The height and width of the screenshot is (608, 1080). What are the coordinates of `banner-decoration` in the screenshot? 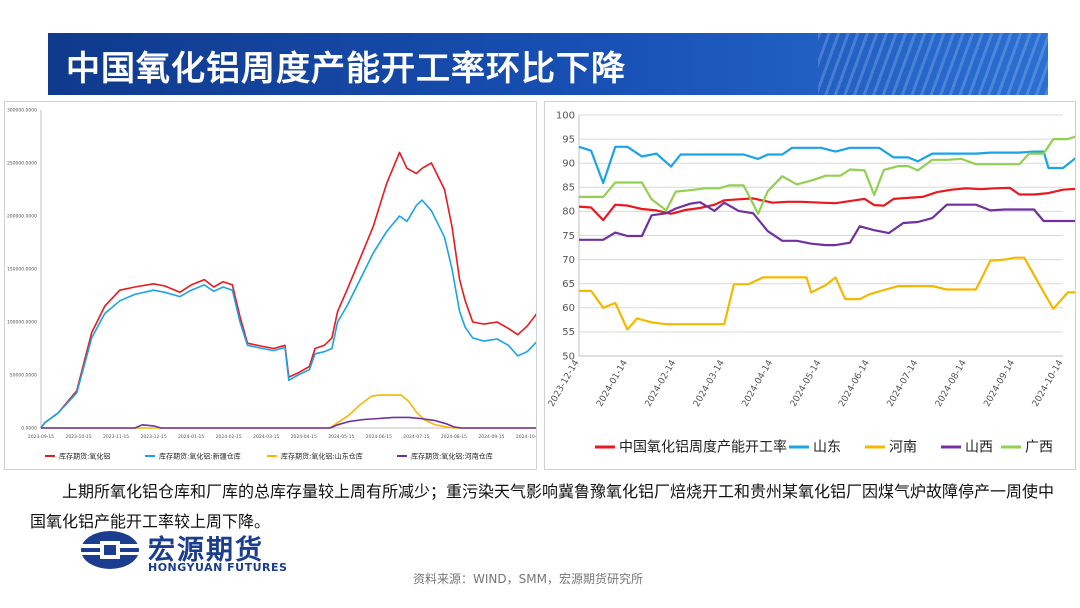 It's located at (933, 64).